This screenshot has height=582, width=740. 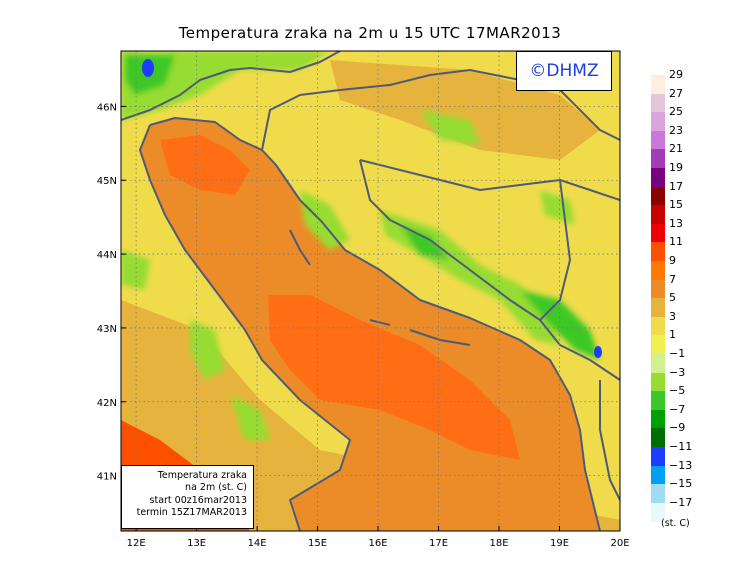 I want to click on legend-label: −7, so click(x=677, y=409).